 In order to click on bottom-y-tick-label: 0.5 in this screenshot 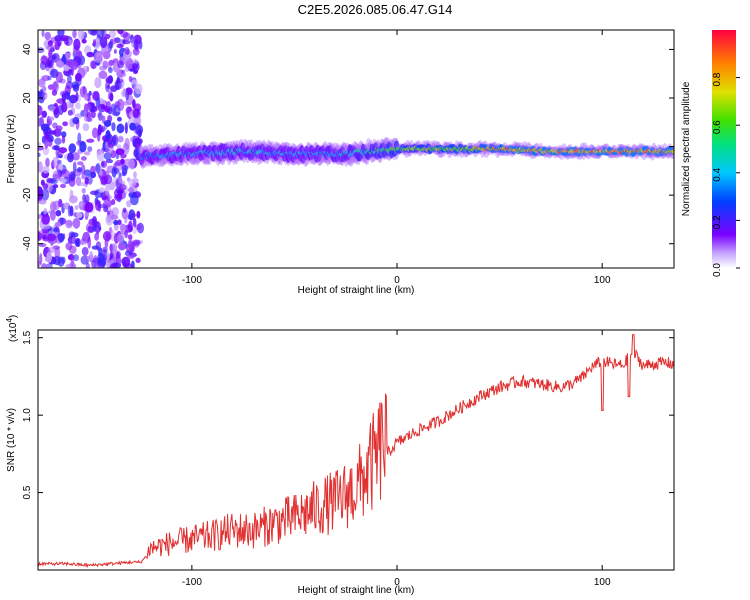, I will do `click(27, 492)`.